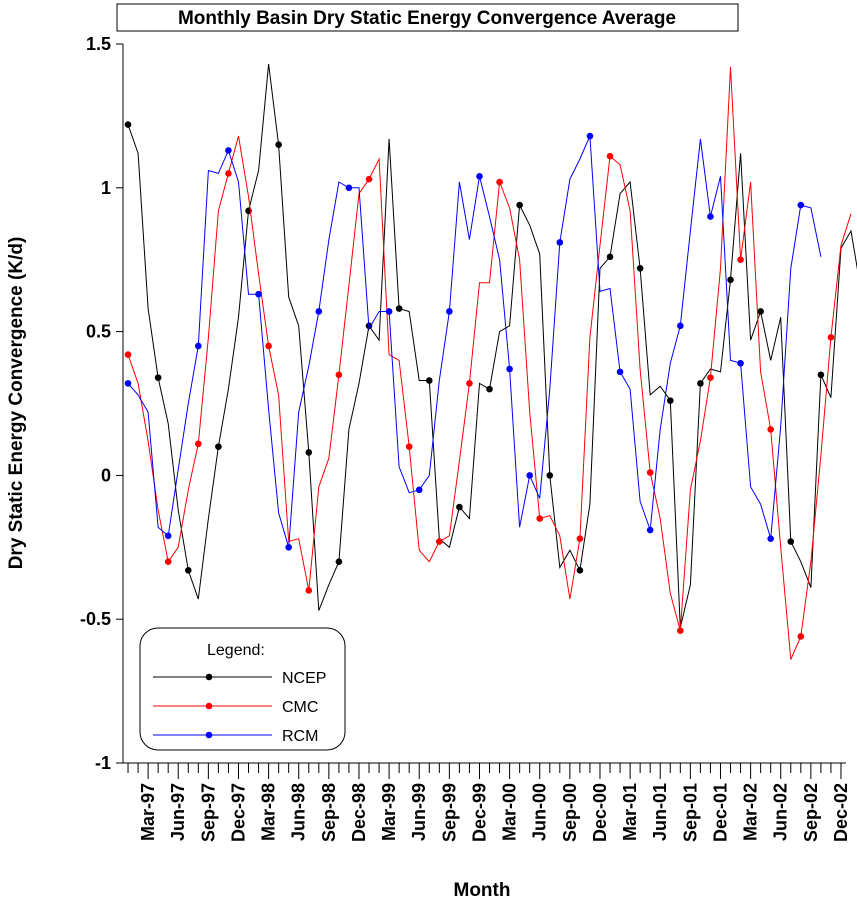  What do you see at coordinates (103, 763) in the screenshot?
I see `y-tick-label: -1` at bounding box center [103, 763].